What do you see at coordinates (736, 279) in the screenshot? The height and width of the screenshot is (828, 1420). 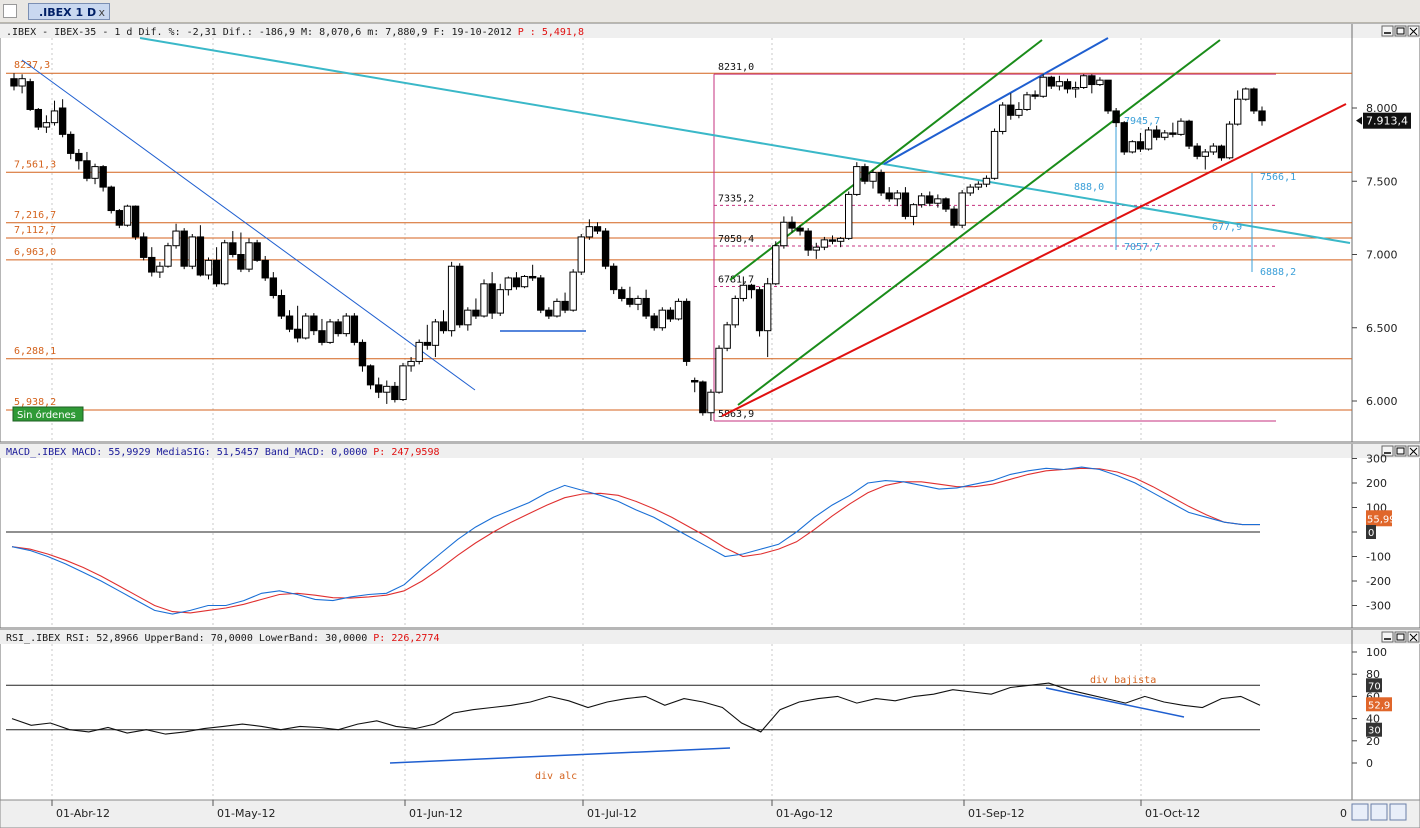 I see `fib-level-label: 6781,7` at bounding box center [736, 279].